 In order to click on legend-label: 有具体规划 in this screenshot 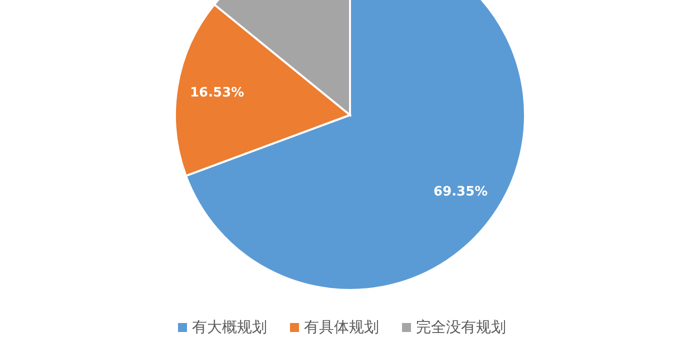, I will do `click(341, 327)`.